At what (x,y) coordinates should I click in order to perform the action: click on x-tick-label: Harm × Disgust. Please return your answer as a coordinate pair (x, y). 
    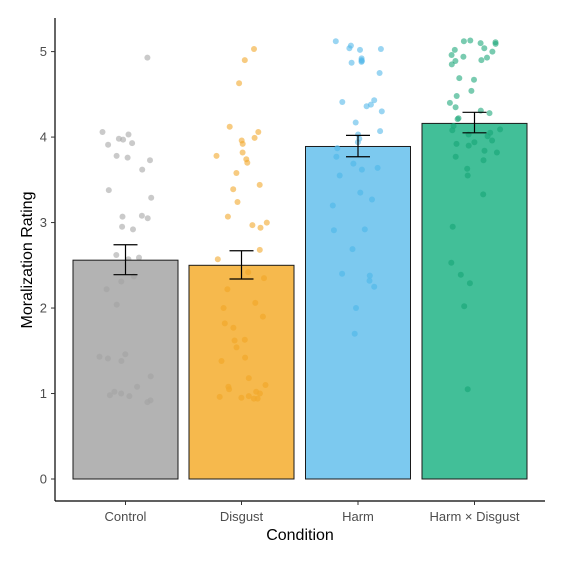
    Looking at the image, I should click on (475, 516).